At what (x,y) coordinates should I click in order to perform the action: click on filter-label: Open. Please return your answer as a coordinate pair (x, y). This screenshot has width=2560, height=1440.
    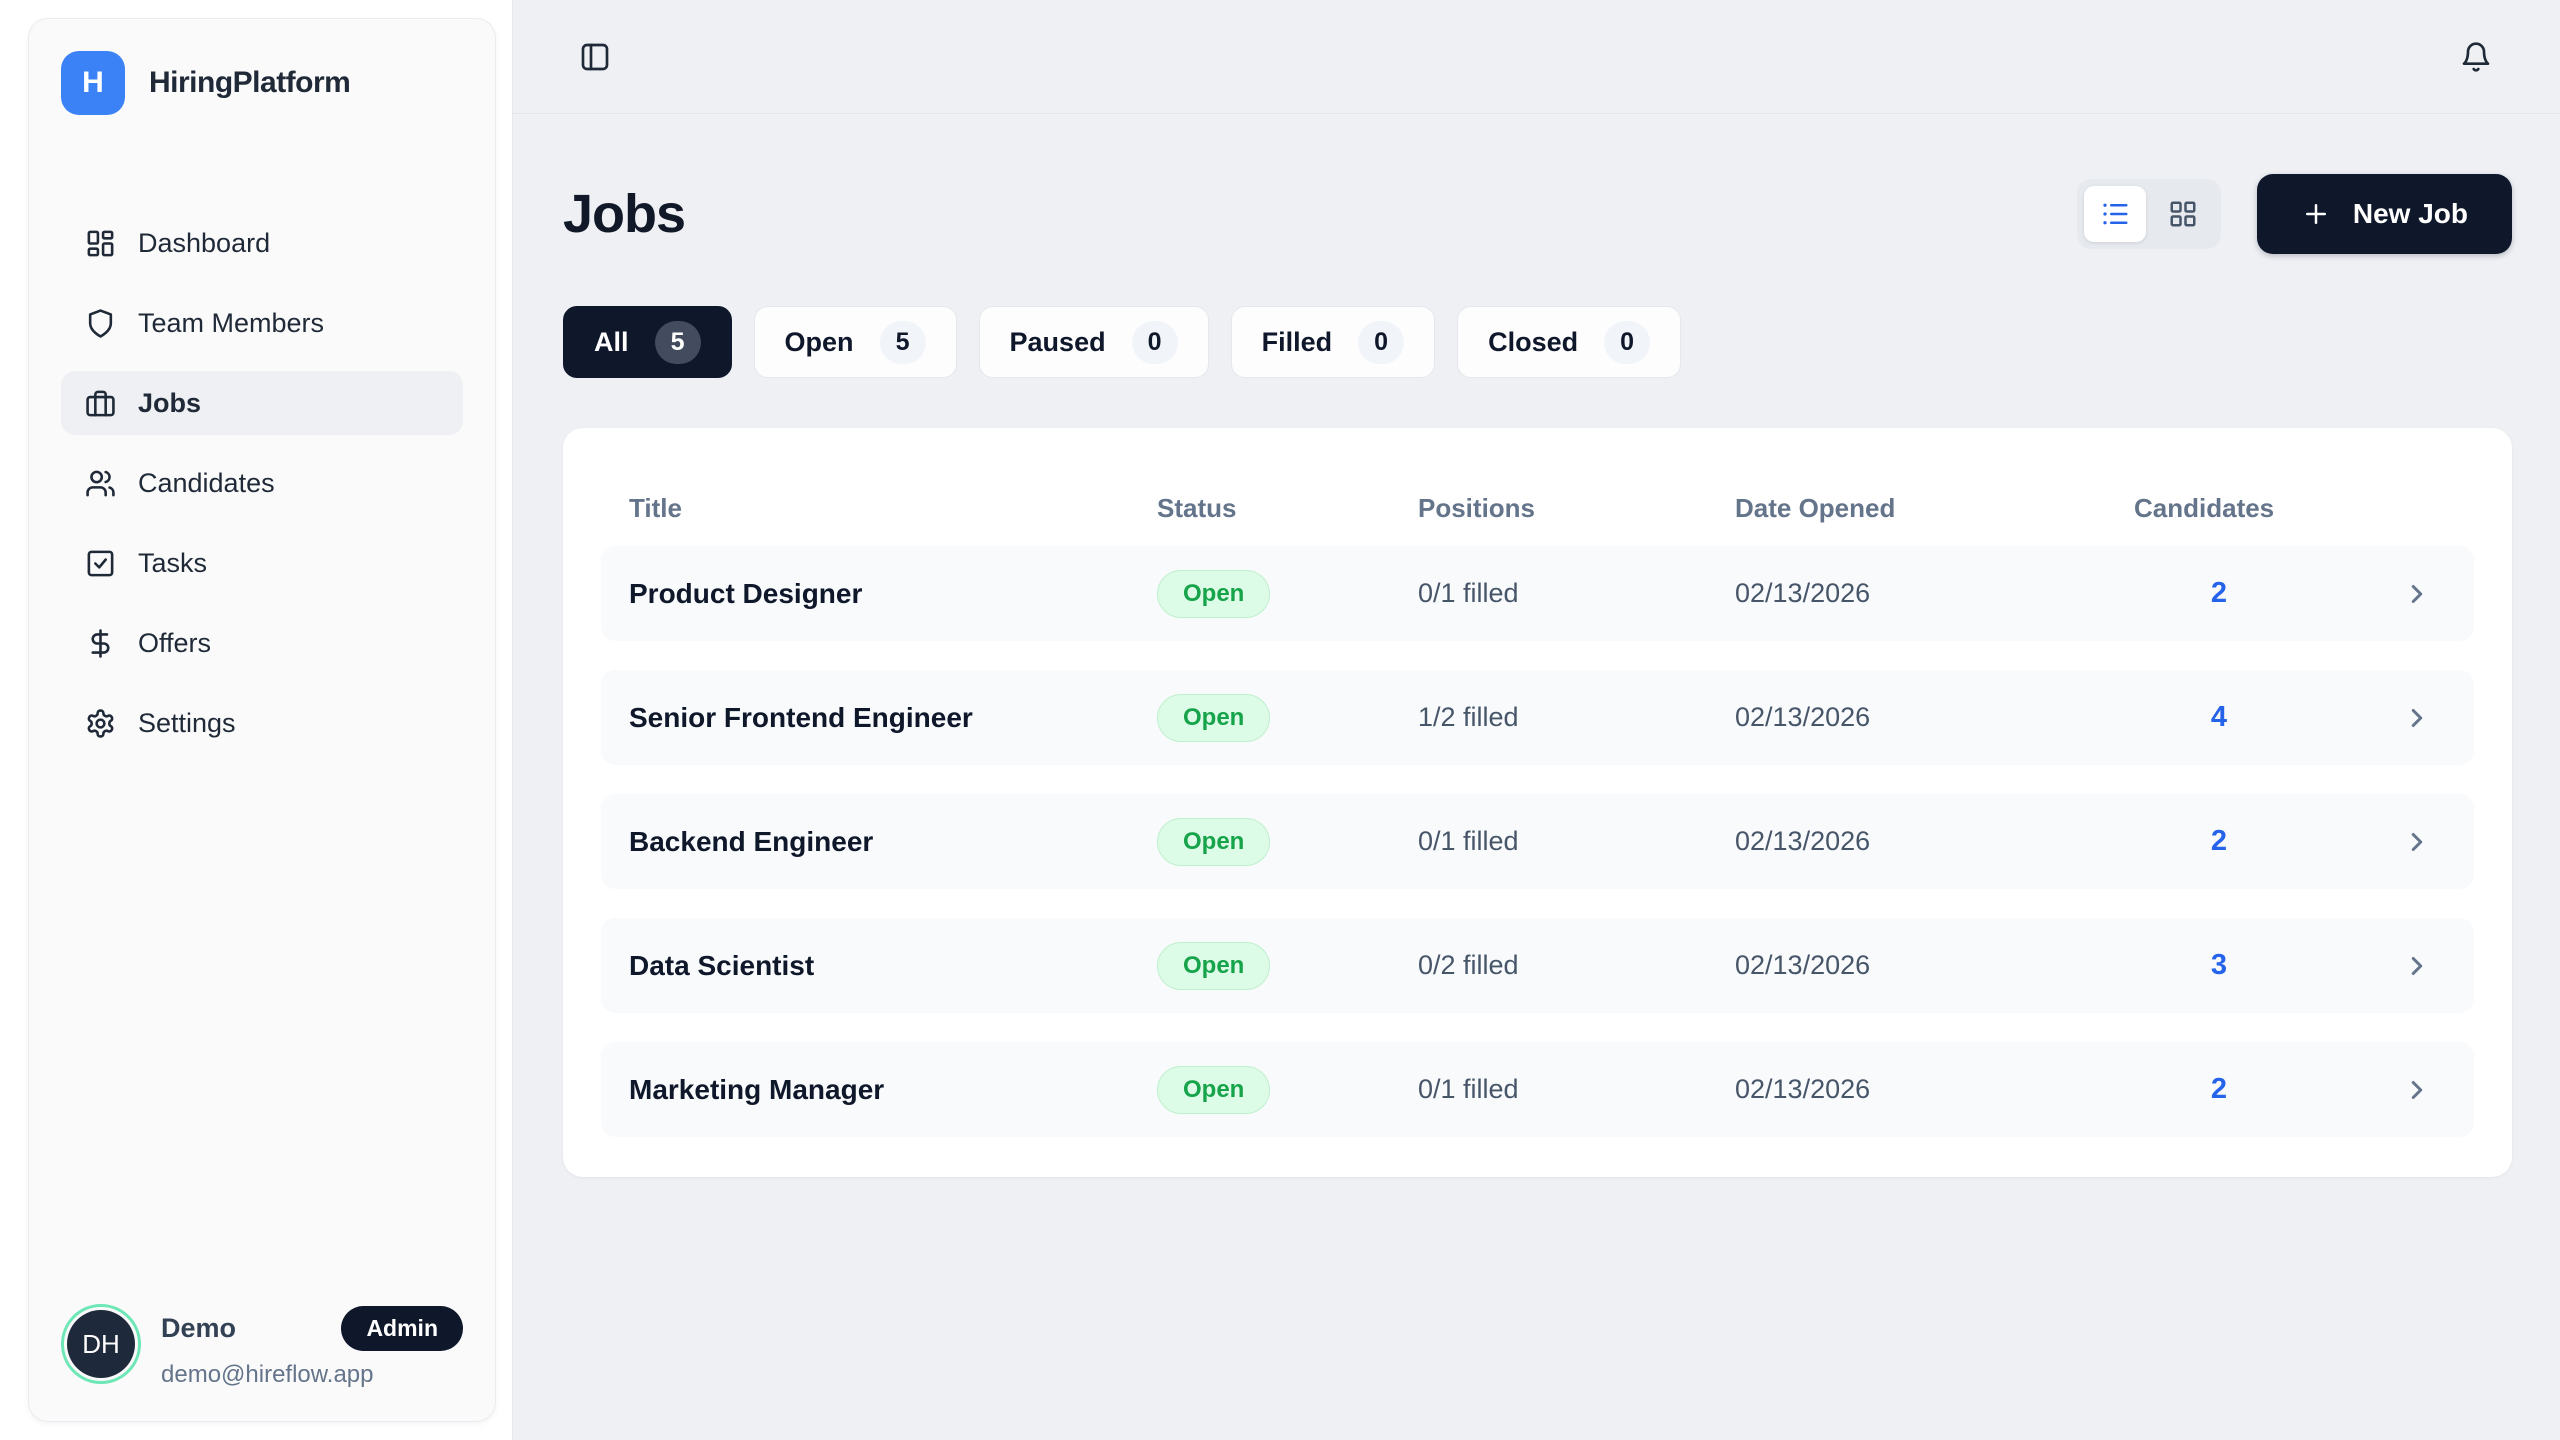
    Looking at the image, I should click on (819, 341).